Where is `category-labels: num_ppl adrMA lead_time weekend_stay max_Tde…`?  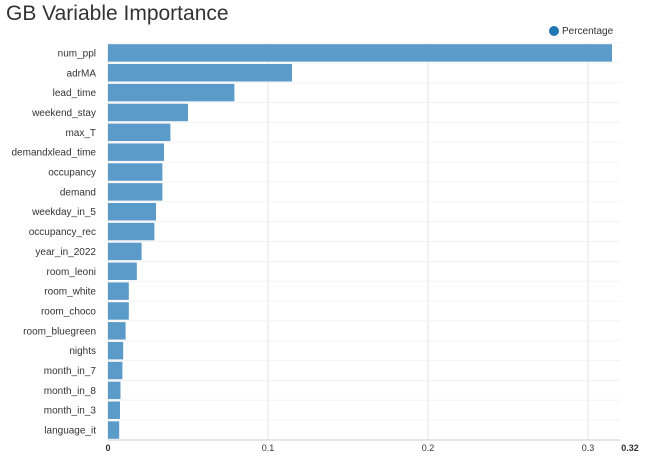 category-labels: num_ppl adrMA lead_time weekend_stay max_Tde… is located at coordinates (54, 242).